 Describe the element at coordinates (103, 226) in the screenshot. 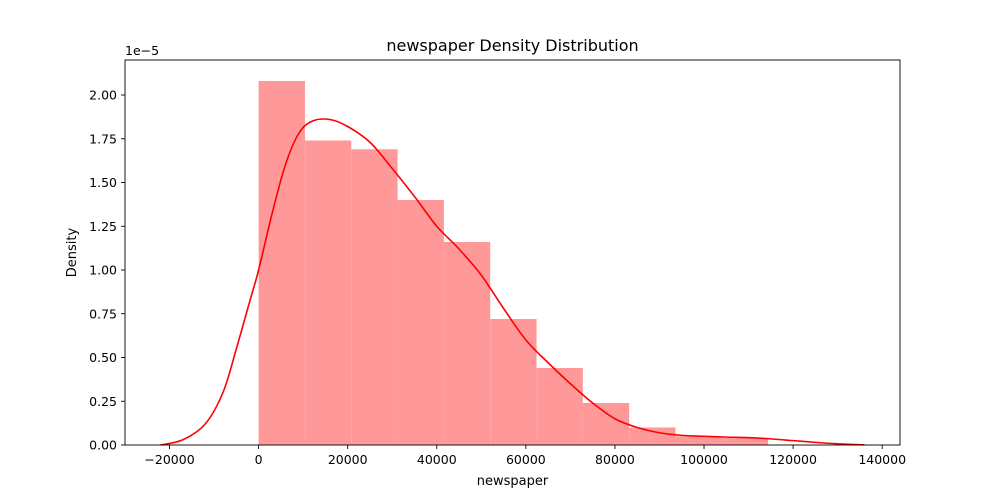

I see `y-tick-label: 1.25` at that location.